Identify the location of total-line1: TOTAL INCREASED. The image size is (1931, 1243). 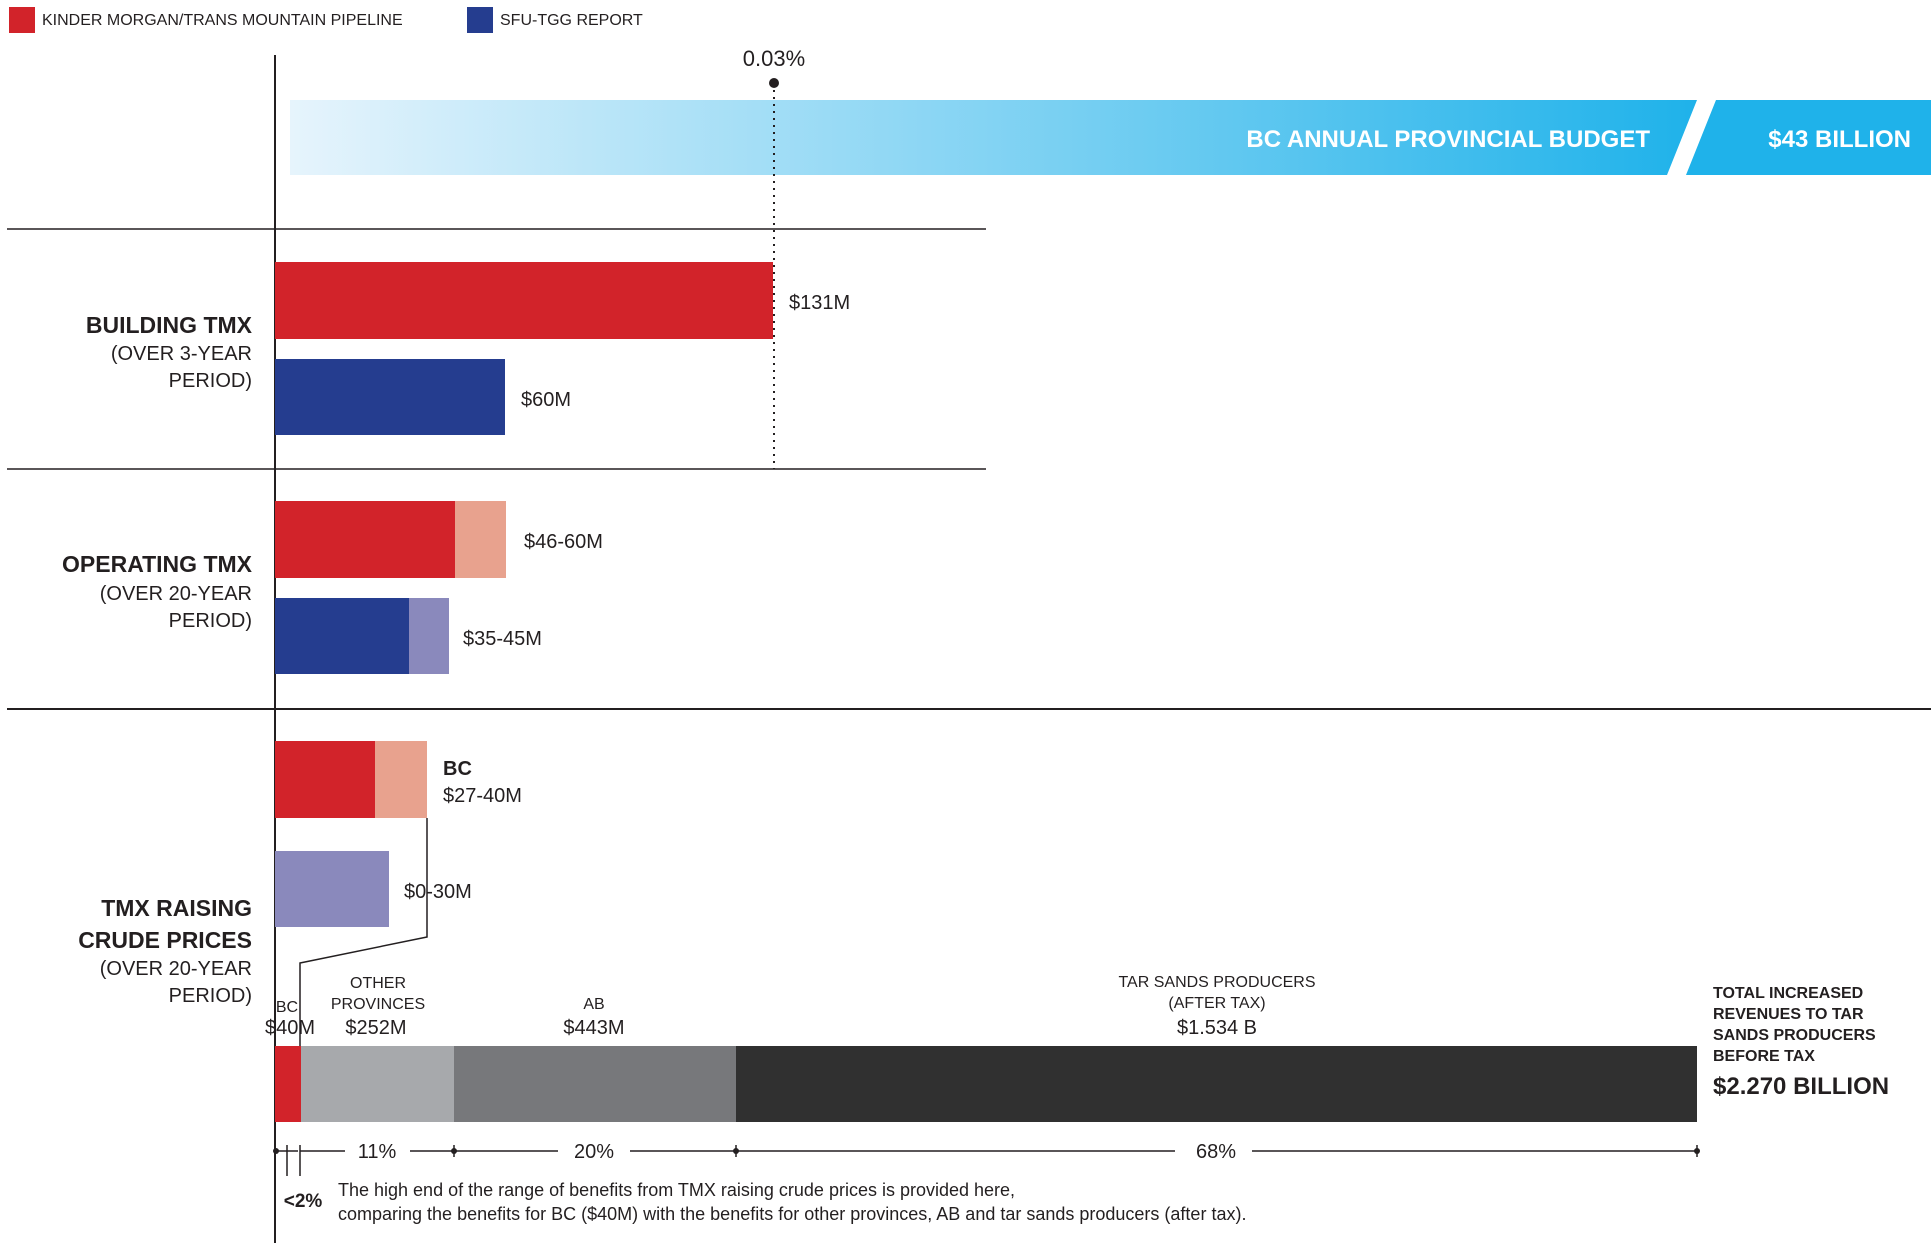
(1788, 993).